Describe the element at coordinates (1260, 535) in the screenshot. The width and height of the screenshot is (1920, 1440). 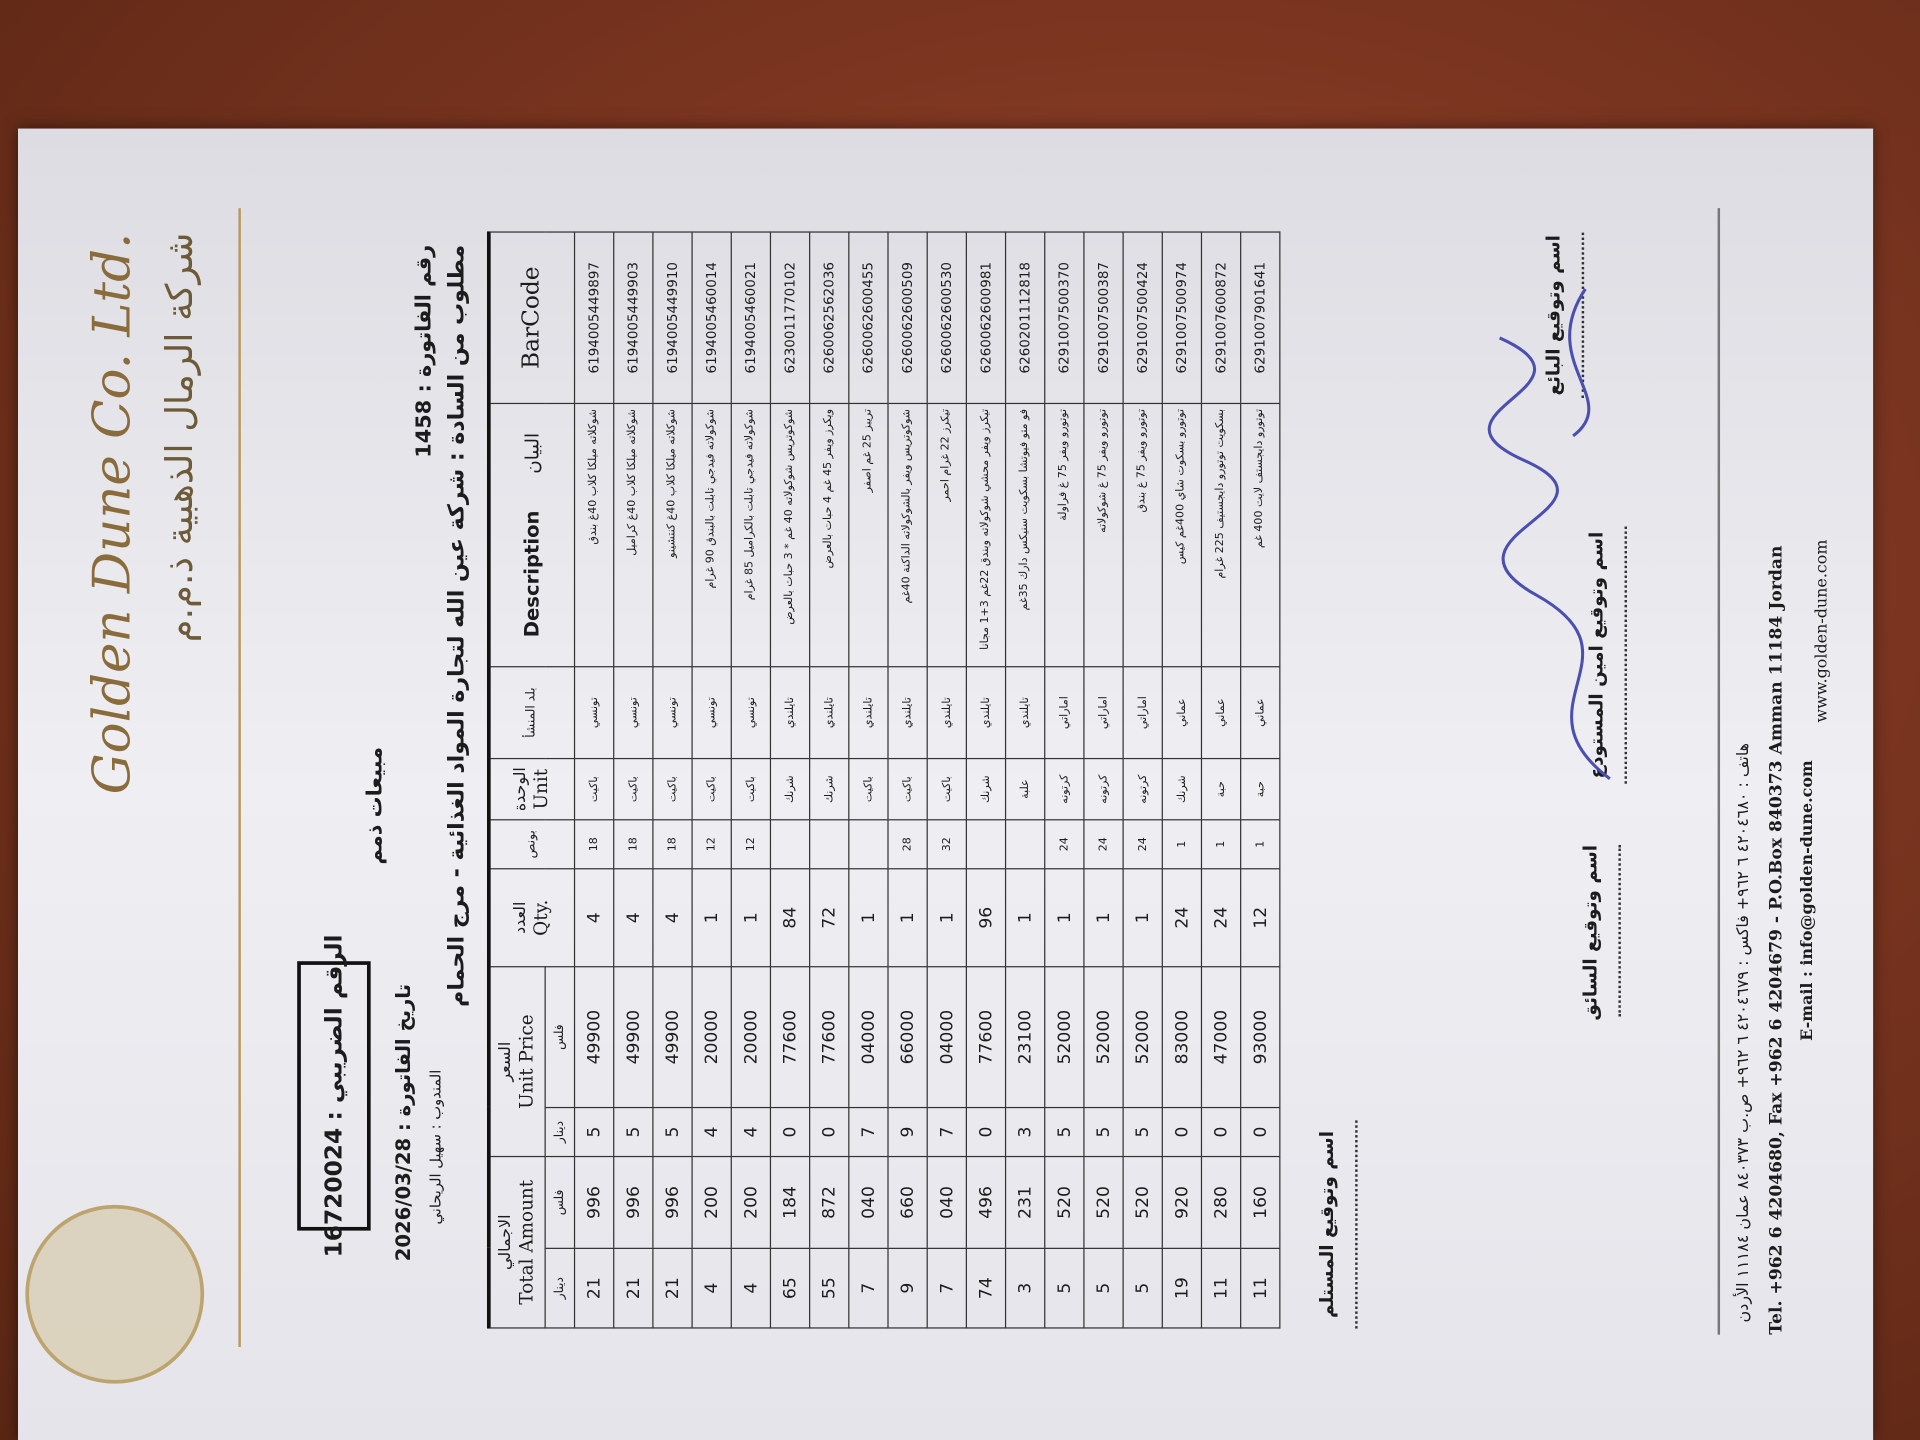
I see `description: توتورو دايجستف لايت 400 غم` at that location.